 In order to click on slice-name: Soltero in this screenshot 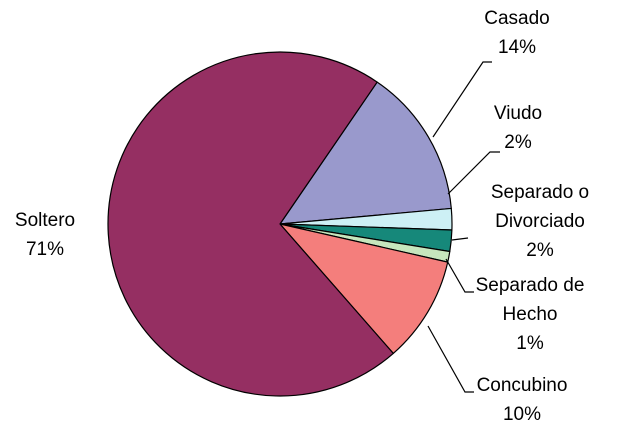, I will do `click(45, 220)`.